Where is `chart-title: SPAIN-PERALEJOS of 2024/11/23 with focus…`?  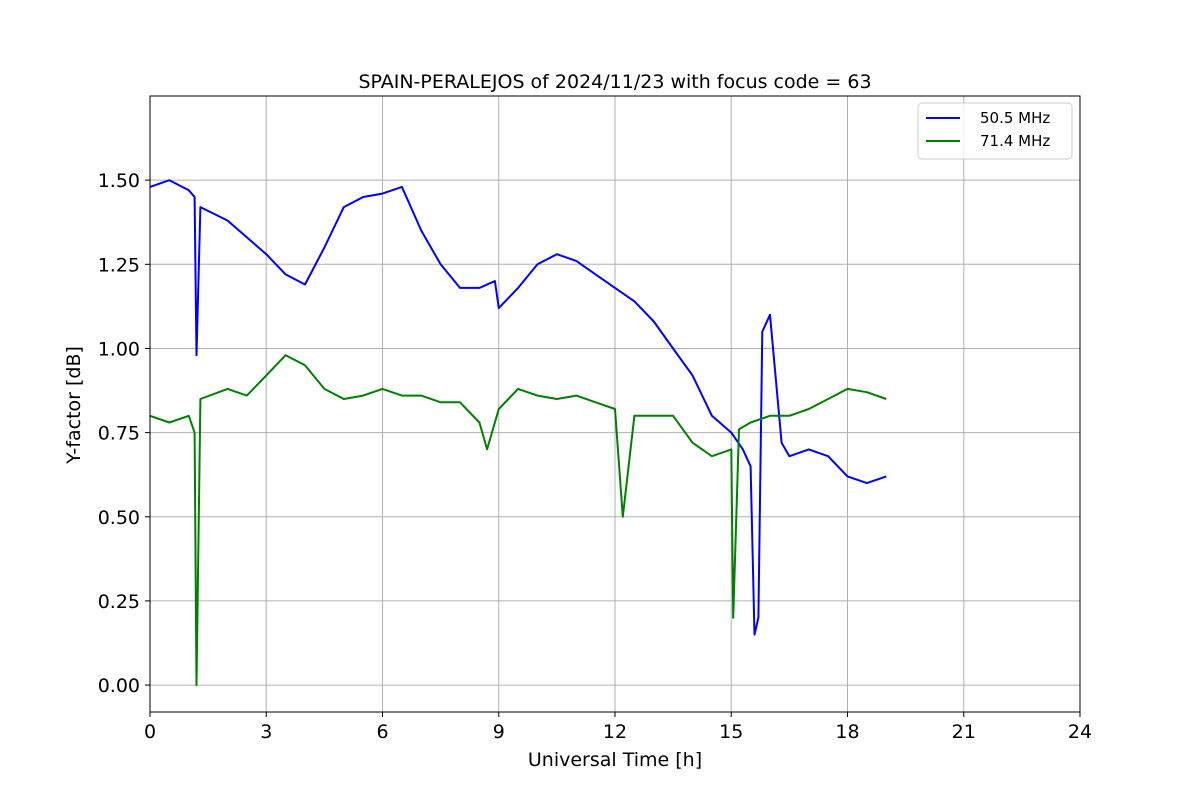 chart-title: SPAIN-PERALEJOS of 2024/11/23 with focus… is located at coordinates (614, 82).